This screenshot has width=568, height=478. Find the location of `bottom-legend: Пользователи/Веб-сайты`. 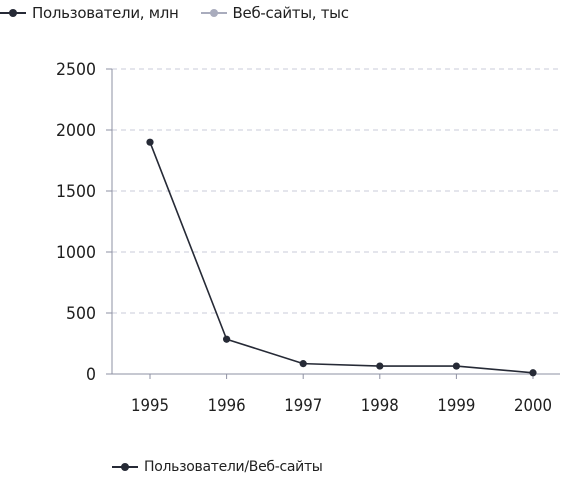

bottom-legend: Пользователи/Веб-сайты is located at coordinates (217, 467).